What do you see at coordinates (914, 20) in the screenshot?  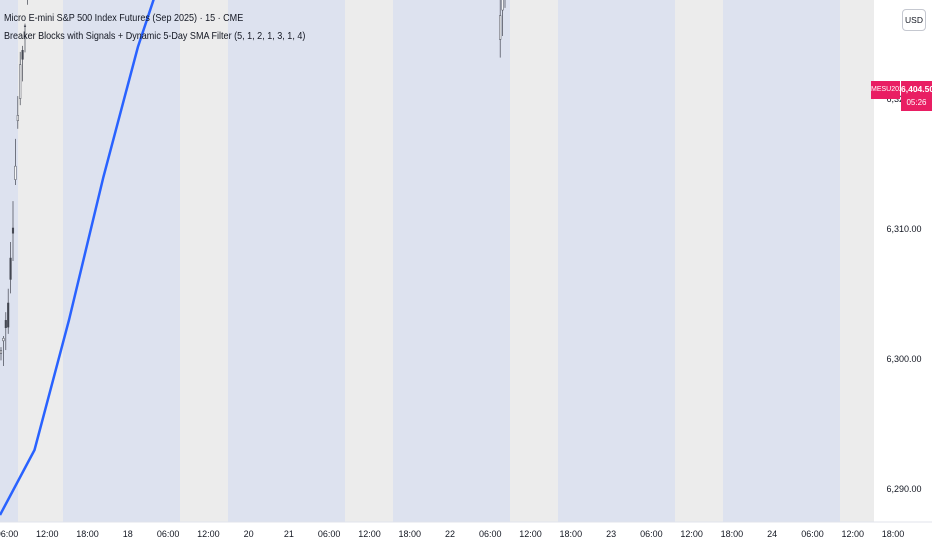 I see `currency-button: USD` at bounding box center [914, 20].